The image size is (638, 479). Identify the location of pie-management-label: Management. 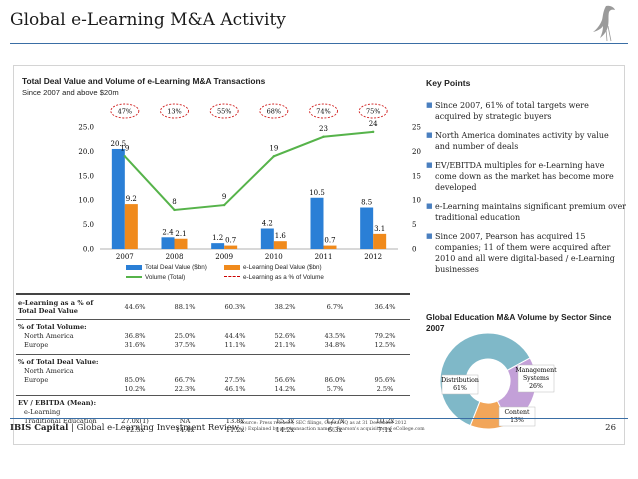
(536, 370).